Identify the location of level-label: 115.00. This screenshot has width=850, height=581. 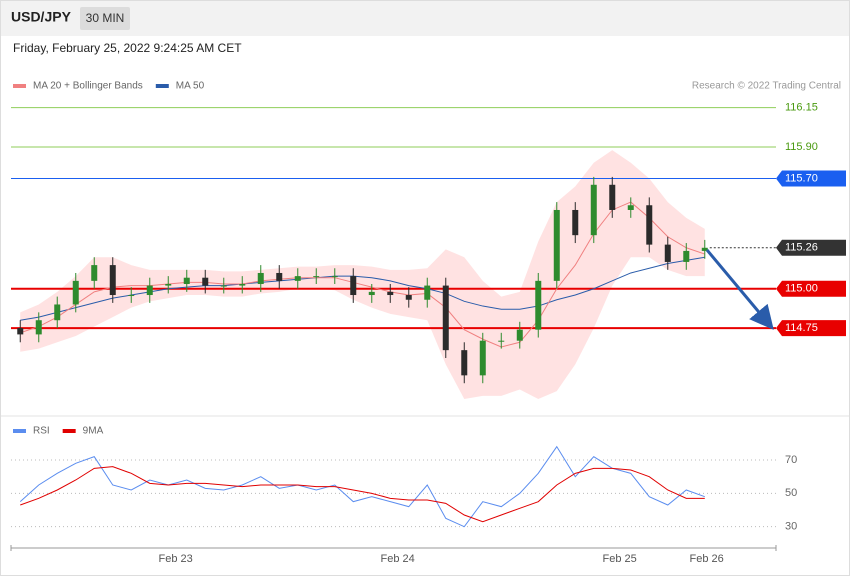
(801, 289).